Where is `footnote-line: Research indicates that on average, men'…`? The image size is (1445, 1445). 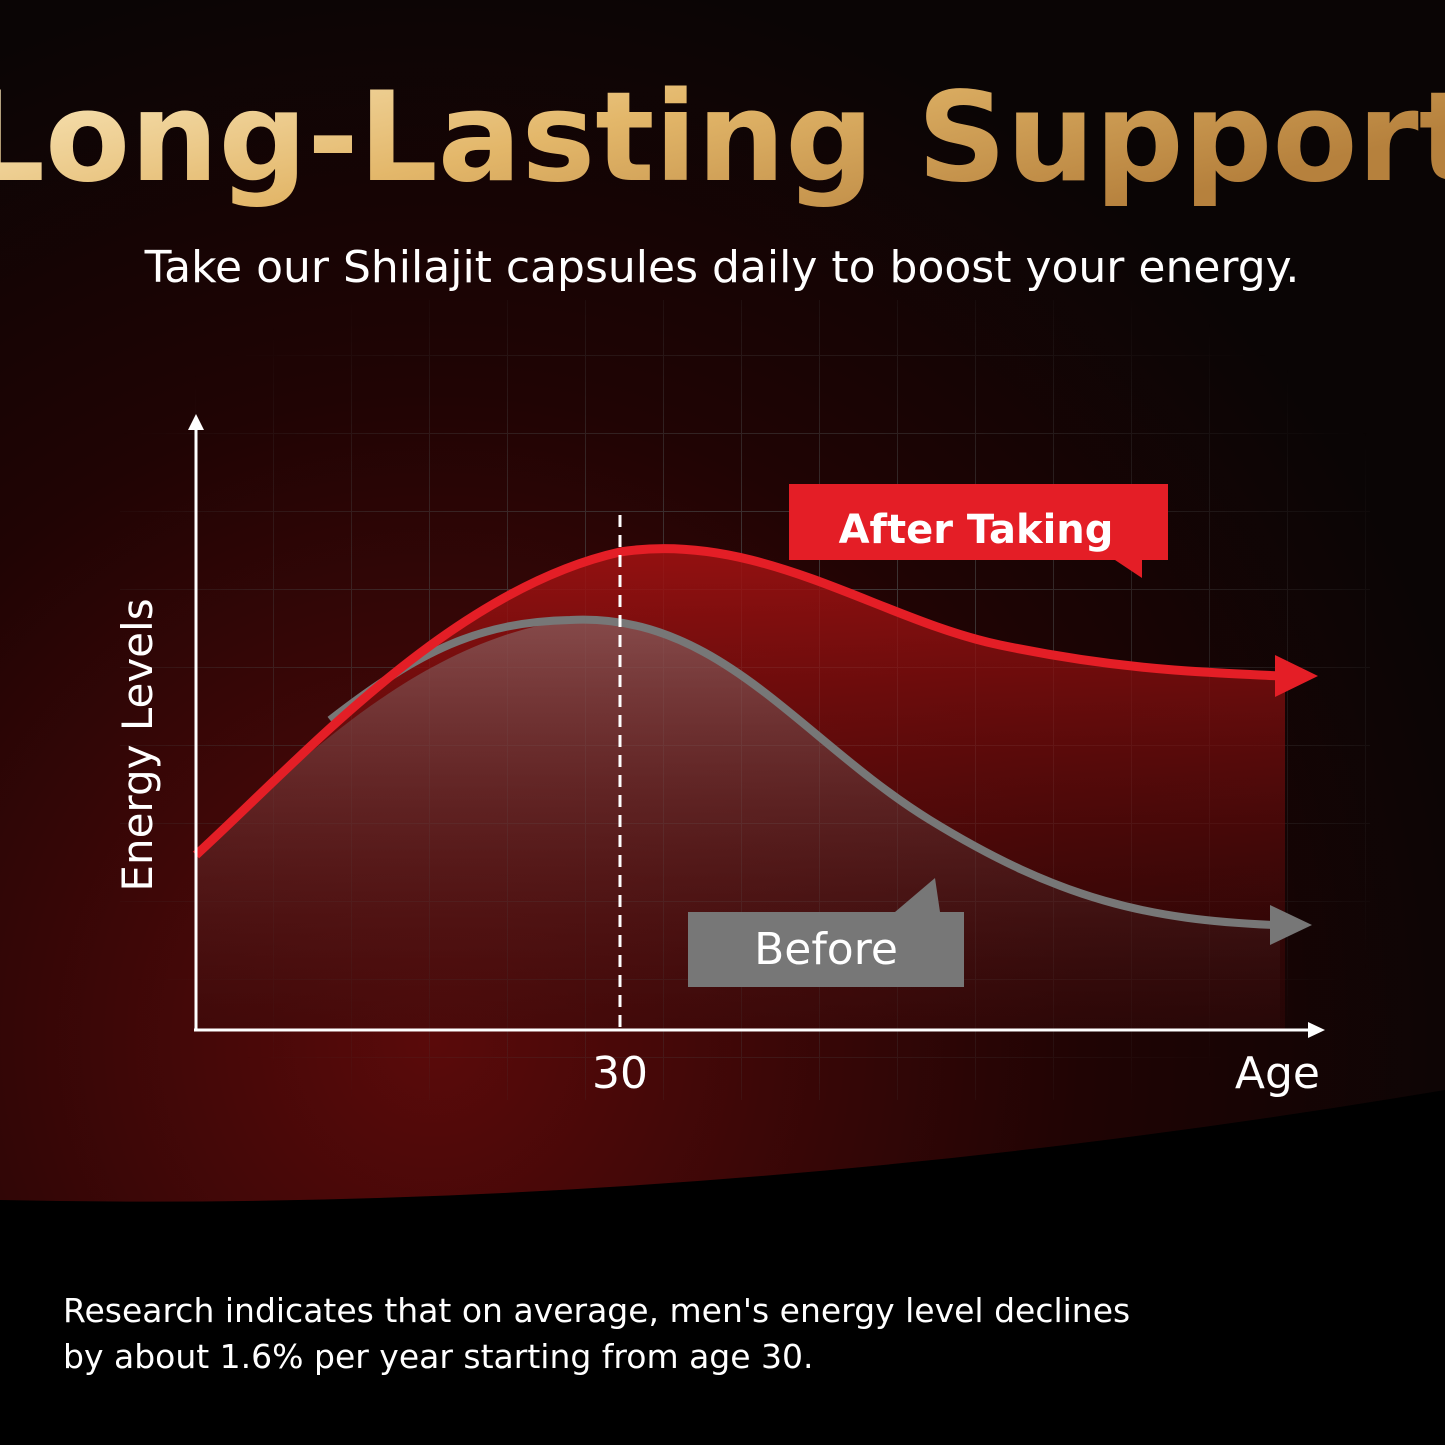
footnote-line: Research indicates that on average, men'… is located at coordinates (596, 1310).